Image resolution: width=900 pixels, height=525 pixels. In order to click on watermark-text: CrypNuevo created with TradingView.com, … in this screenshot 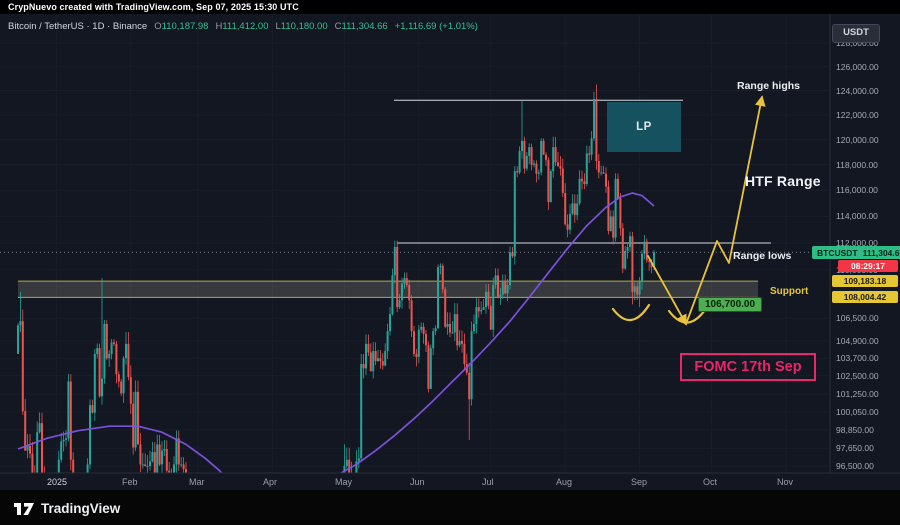, I will do `click(153, 7)`.